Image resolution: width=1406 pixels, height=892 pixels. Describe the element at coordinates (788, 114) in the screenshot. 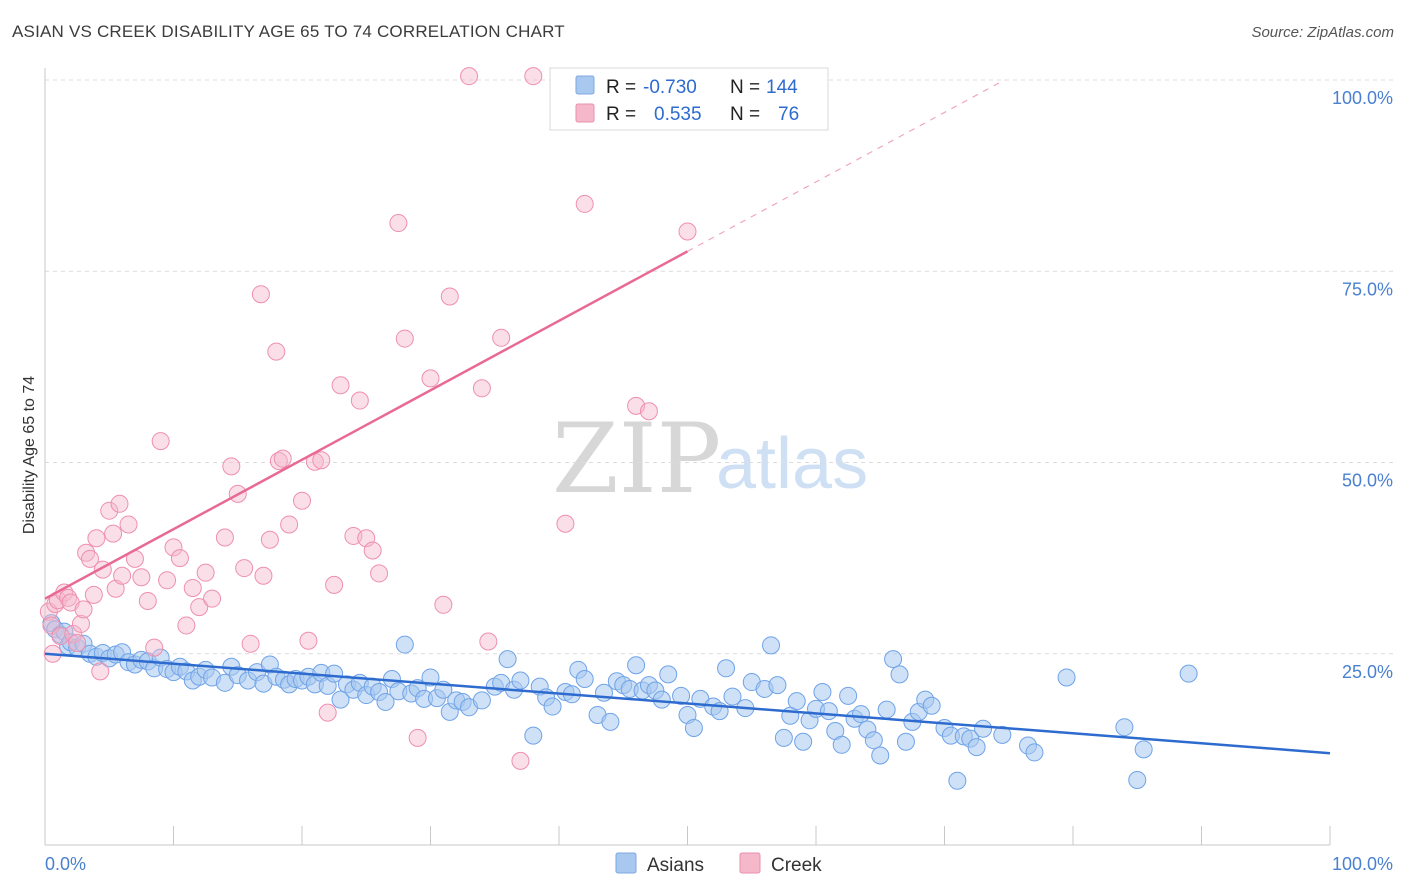

I see `legend-n-value-creek: 76` at that location.